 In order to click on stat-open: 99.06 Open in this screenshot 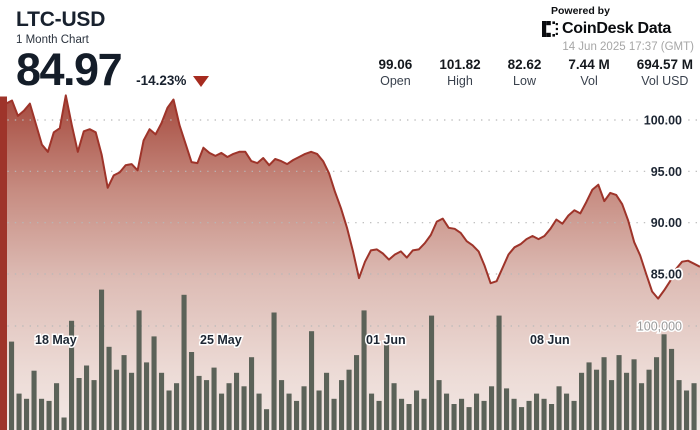, I will do `click(396, 72)`.